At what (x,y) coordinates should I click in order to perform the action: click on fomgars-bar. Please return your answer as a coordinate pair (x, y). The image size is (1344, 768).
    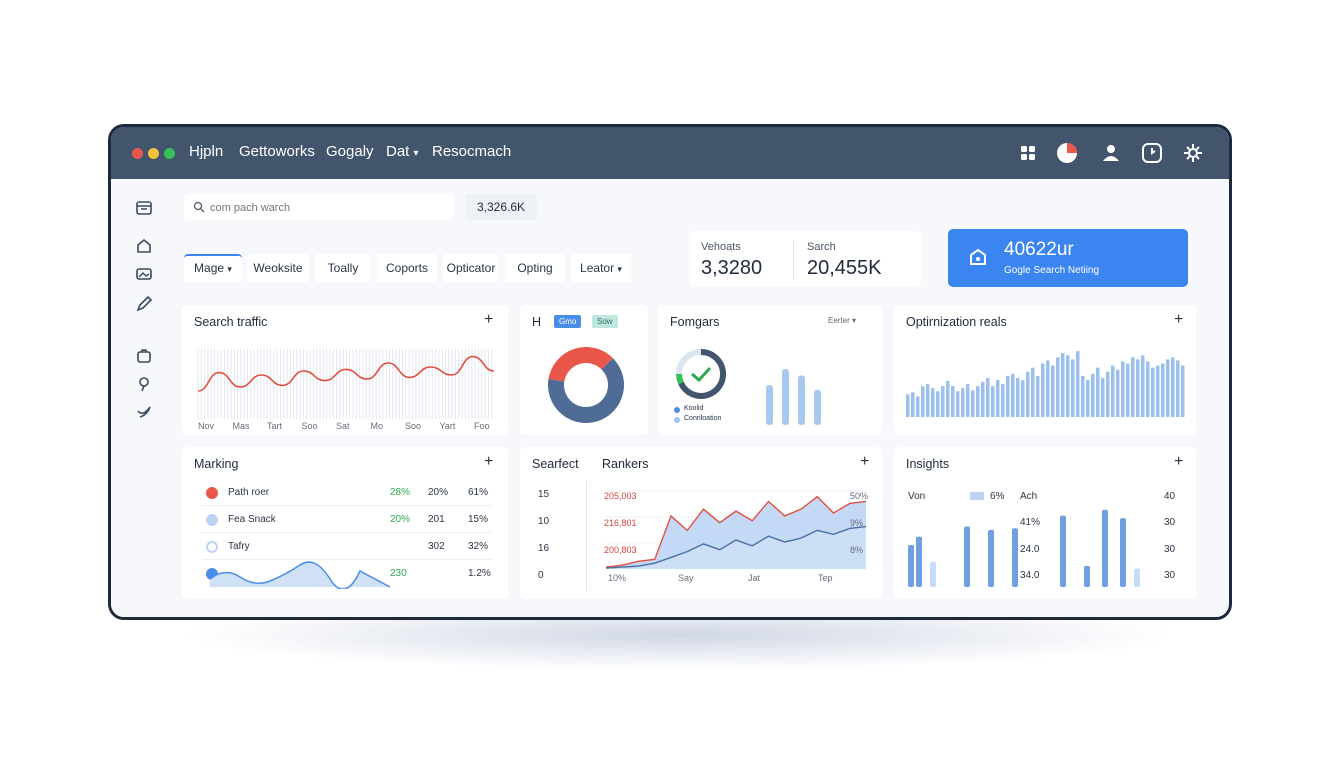
    Looking at the image, I should click on (801, 400).